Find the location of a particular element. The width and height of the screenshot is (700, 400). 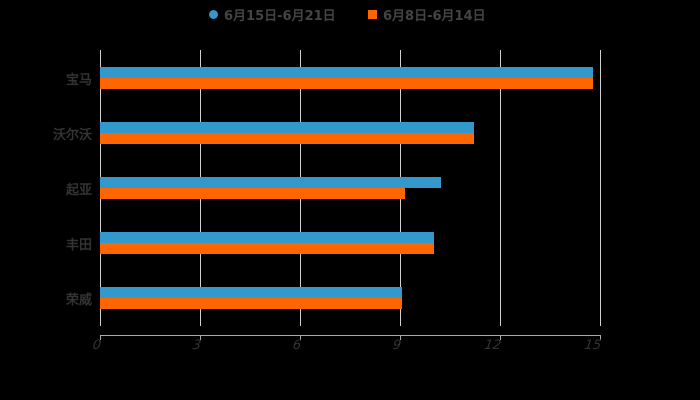

x-tick-label: 12 is located at coordinates (493, 345).